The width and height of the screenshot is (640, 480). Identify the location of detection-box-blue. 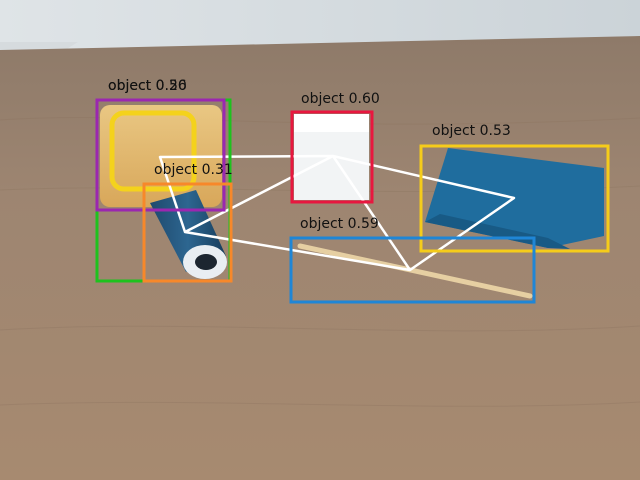
(412, 270).